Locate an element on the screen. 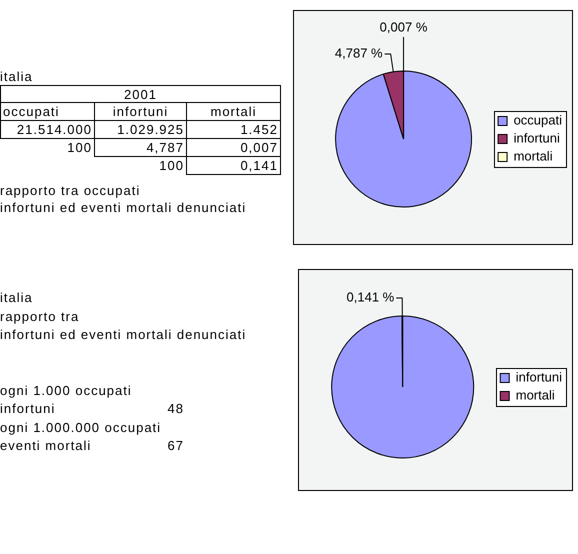 The width and height of the screenshot is (578, 554). text: rapporto tra occupati is located at coordinates (70, 190).